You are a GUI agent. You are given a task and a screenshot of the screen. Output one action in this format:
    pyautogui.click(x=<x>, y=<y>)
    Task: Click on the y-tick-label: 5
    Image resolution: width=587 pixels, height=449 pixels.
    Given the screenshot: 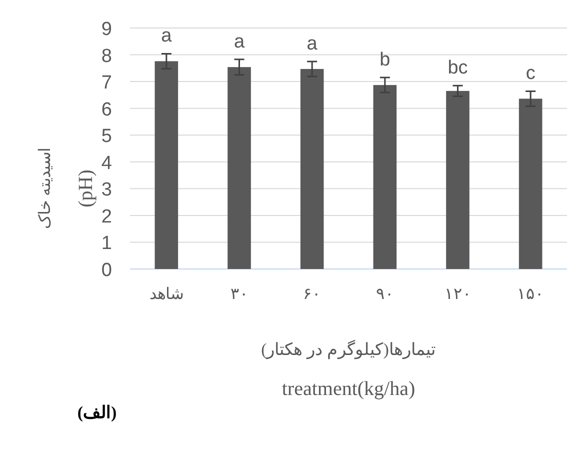 What is the action you would take?
    pyautogui.click(x=106, y=137)
    